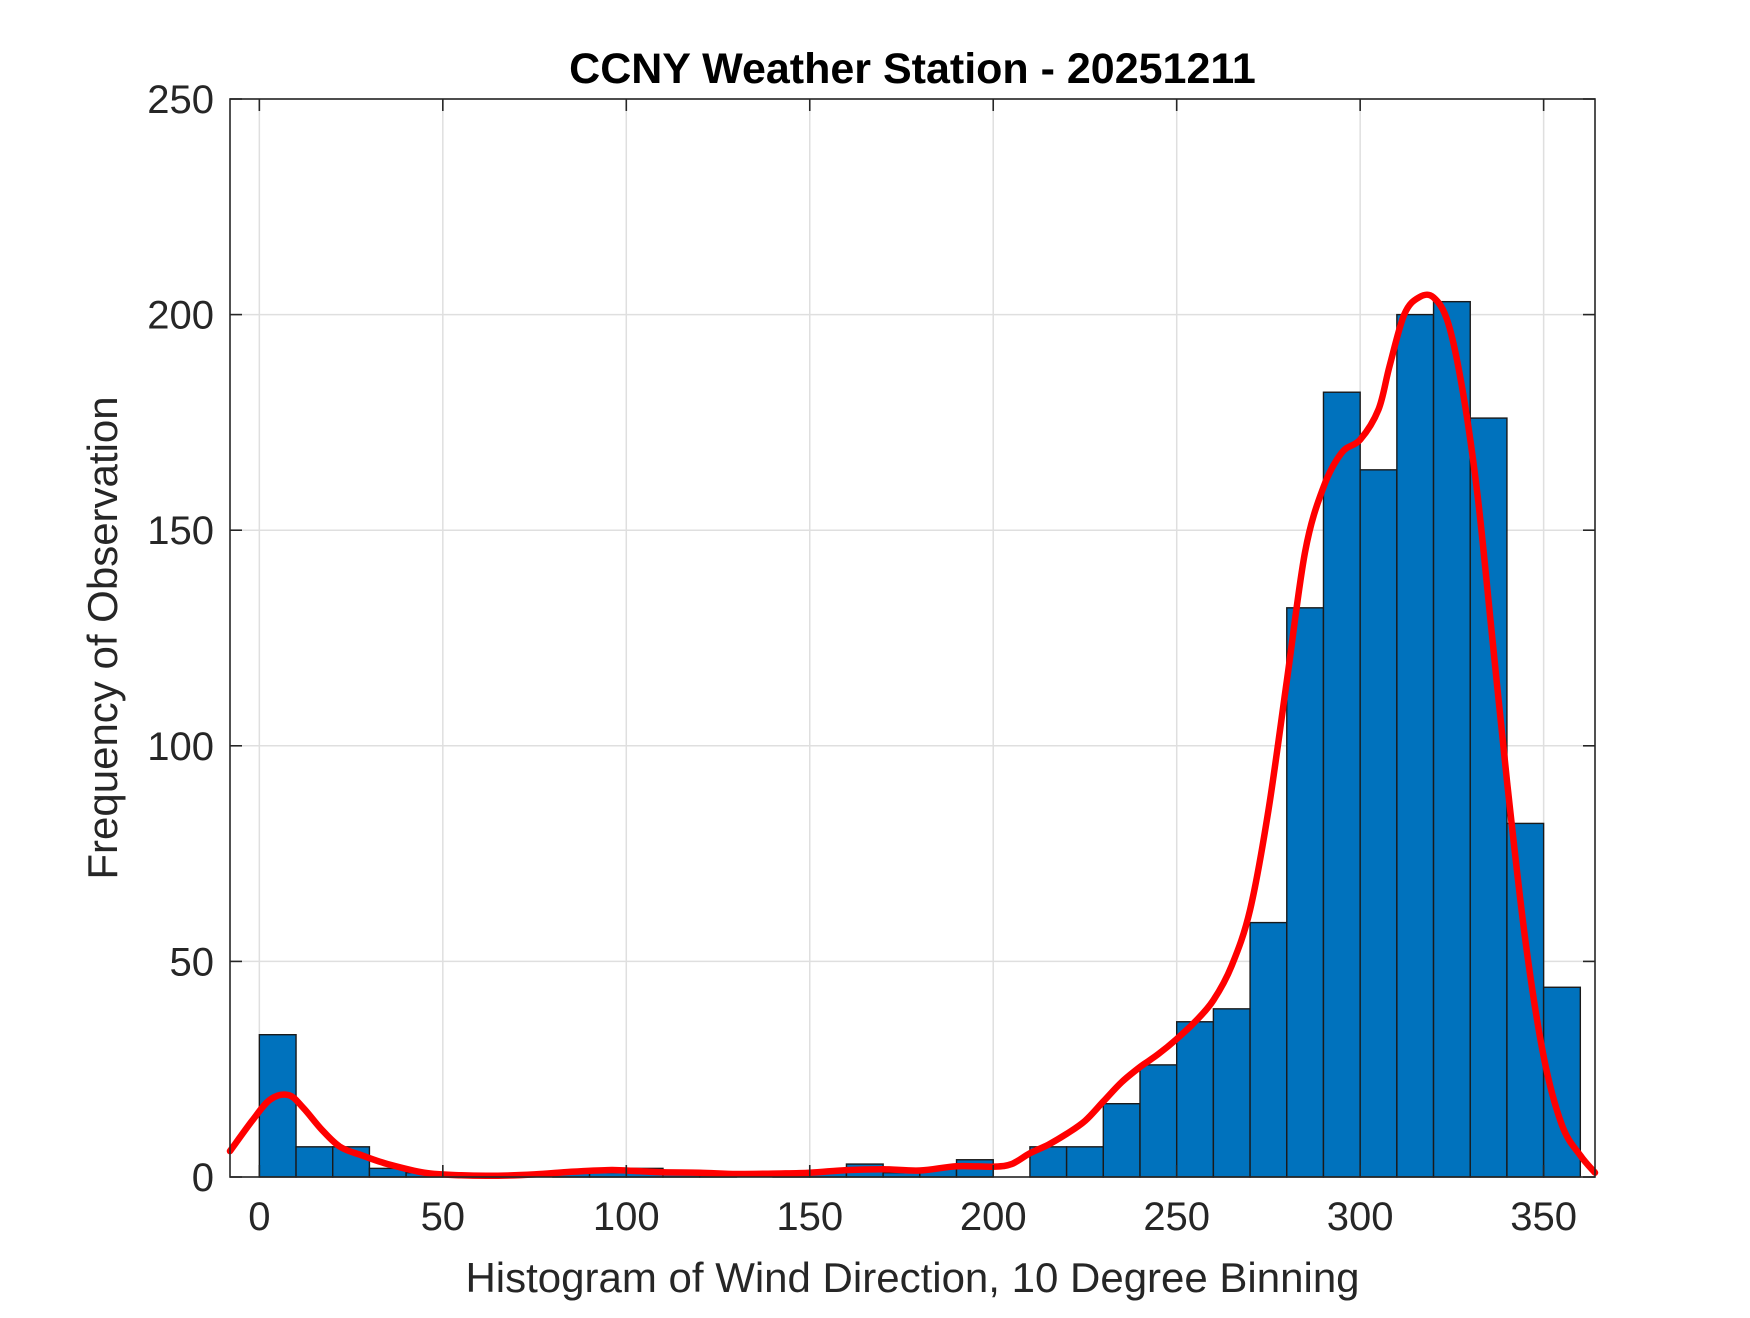 This screenshot has width=1750, height=1318. Describe the element at coordinates (102, 637) in the screenshot. I see `y-axis-label: Frequency of Observation` at that location.